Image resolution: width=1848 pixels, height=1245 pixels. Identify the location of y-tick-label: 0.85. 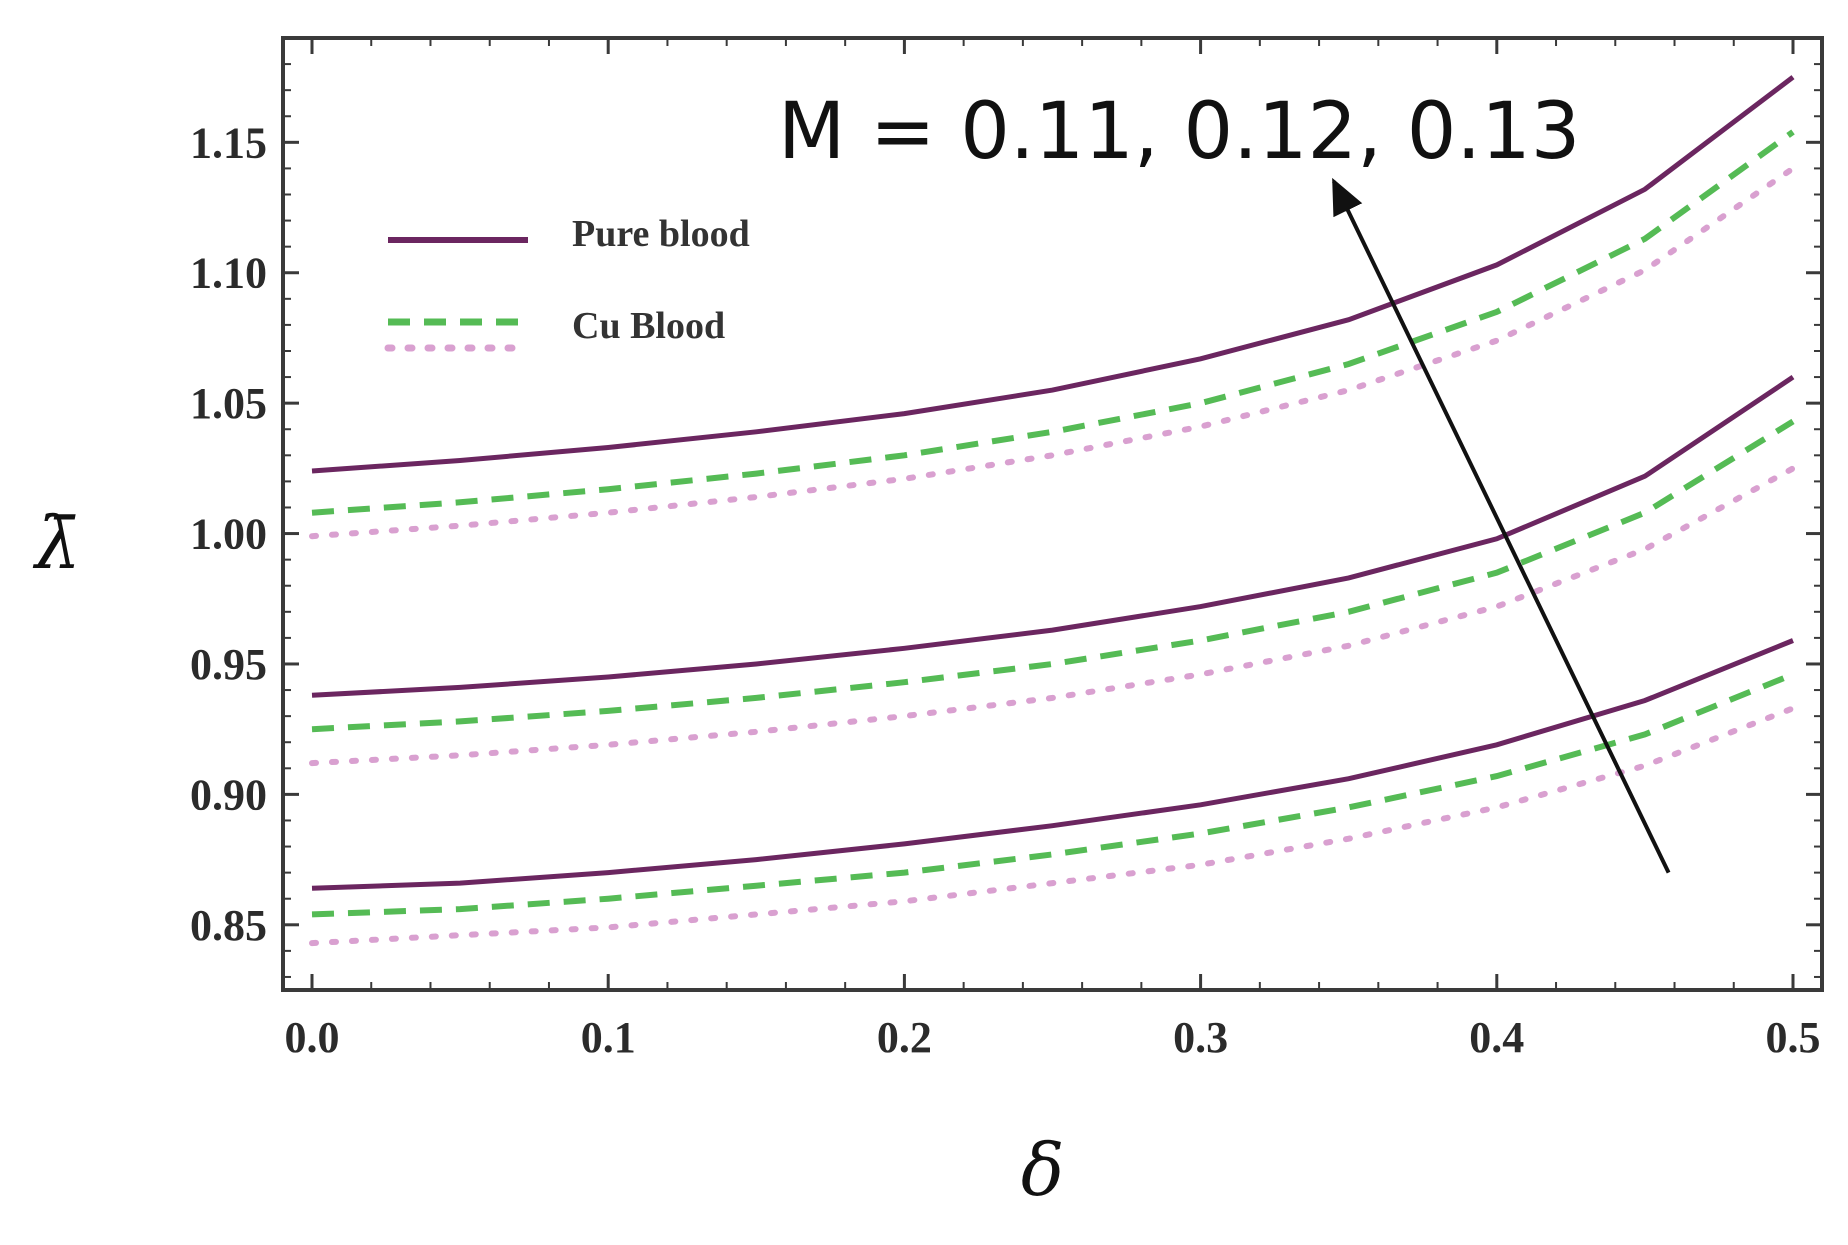
(228, 925).